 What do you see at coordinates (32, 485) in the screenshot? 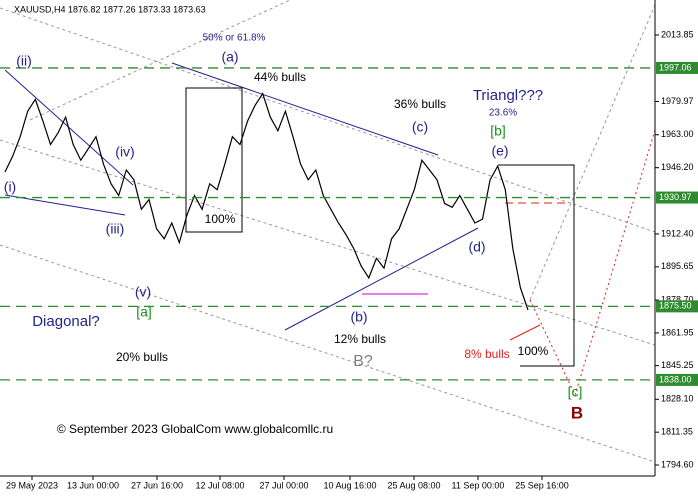
I see `x-tick-label: 29 May 2023` at bounding box center [32, 485].